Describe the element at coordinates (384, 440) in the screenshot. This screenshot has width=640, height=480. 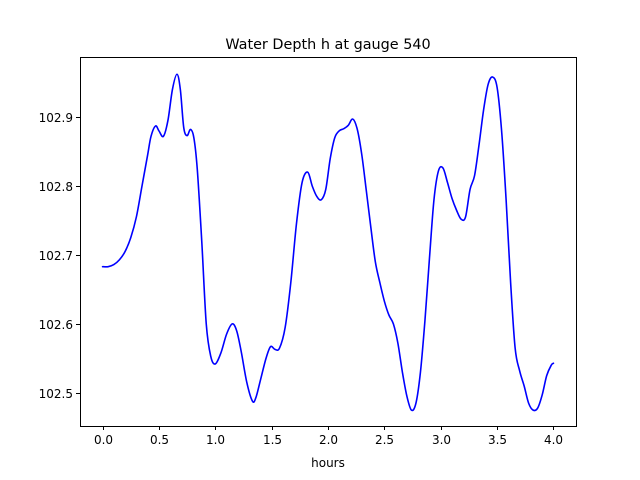
I see `x-tick-label: 2.5` at that location.